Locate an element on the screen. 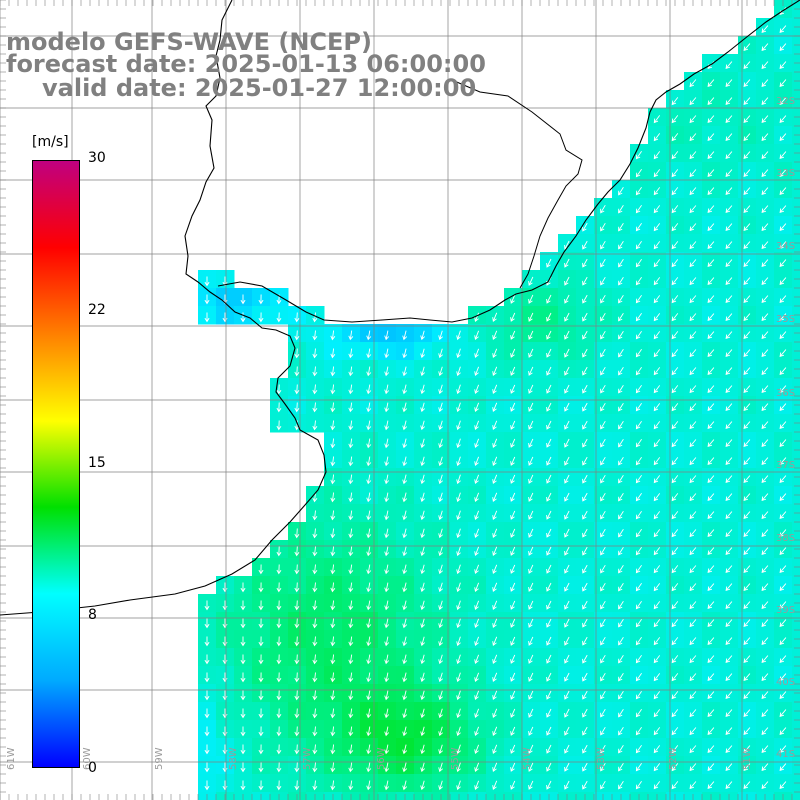  colorbar-tick-0: 0 is located at coordinates (92, 768).